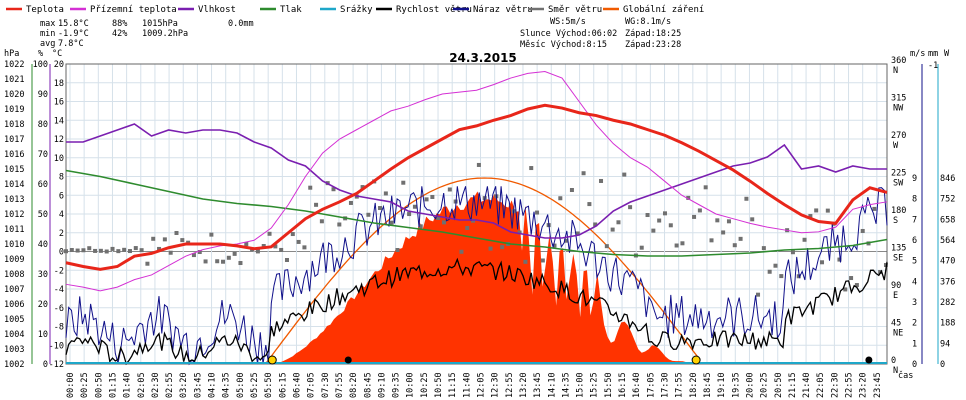  Describe the element at coordinates (217, 10) in the screenshot. I see `legend-label-2: Vlhkost` at that location.